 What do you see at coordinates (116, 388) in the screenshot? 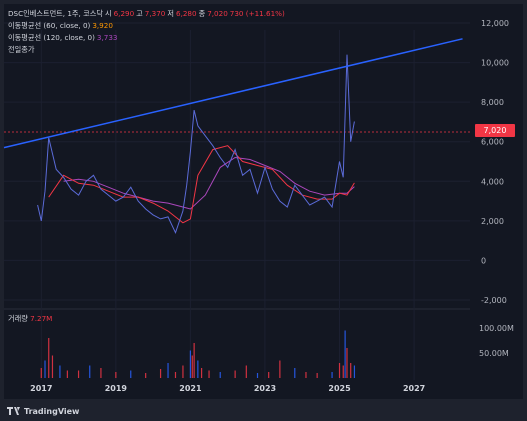
I see `x-tick-label: 2019` at bounding box center [116, 388].